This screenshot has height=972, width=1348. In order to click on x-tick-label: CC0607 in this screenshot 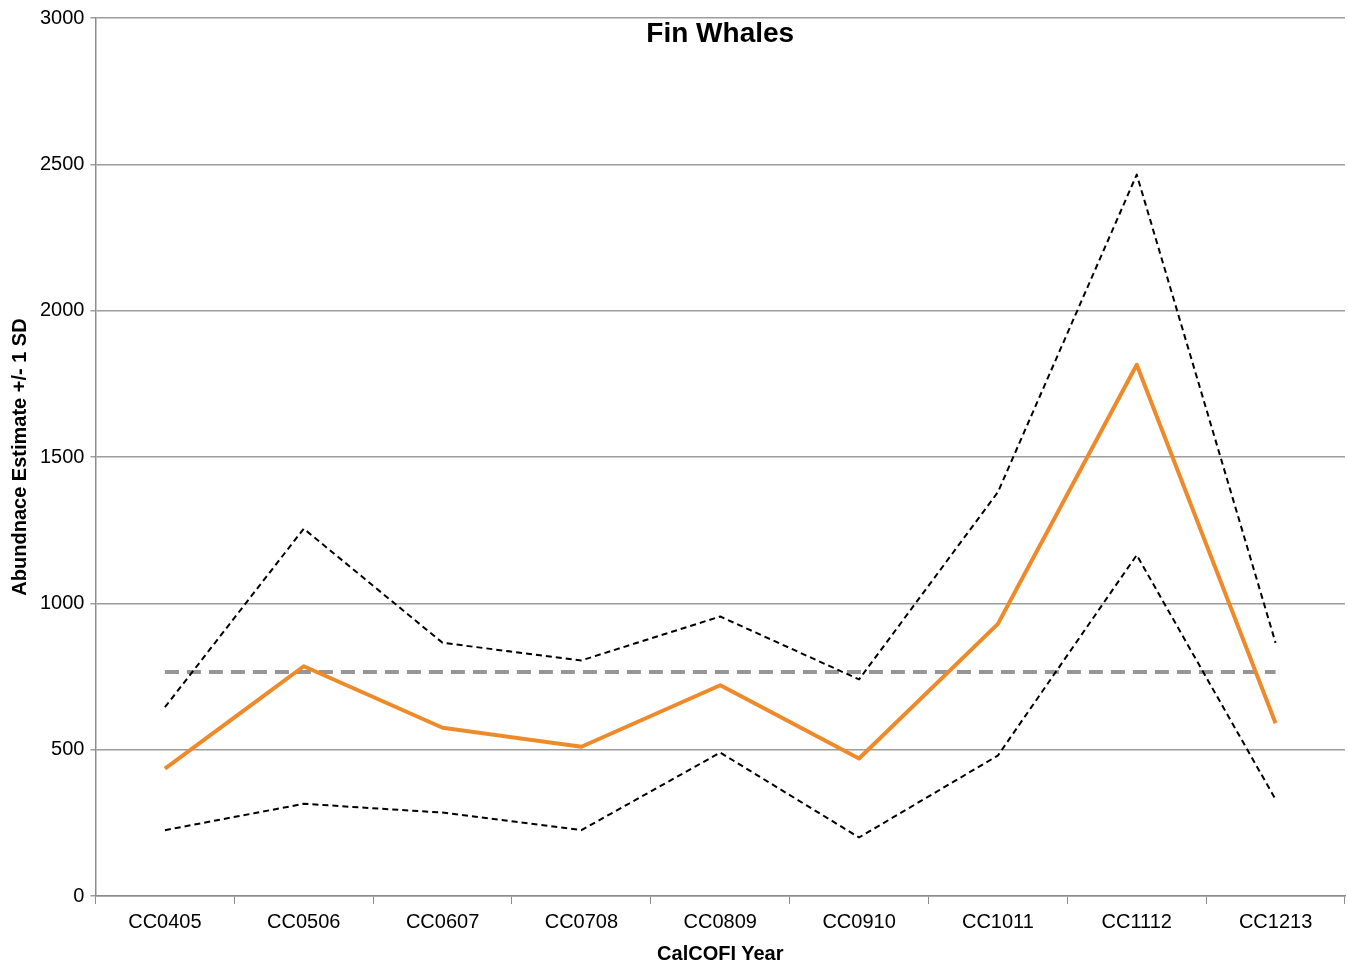, I will do `click(442, 920)`.